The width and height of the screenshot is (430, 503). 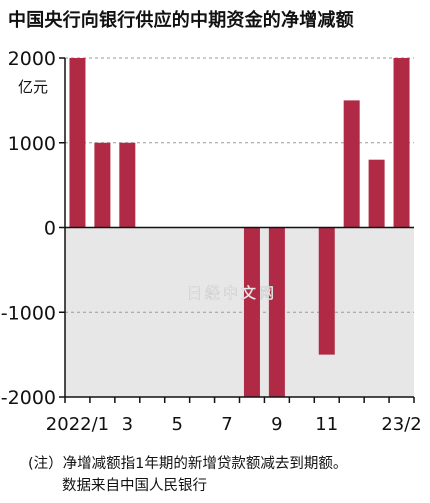 I want to click on chart-title: 中国央行向银行供应的中期资金的净增减额, so click(x=181, y=20).